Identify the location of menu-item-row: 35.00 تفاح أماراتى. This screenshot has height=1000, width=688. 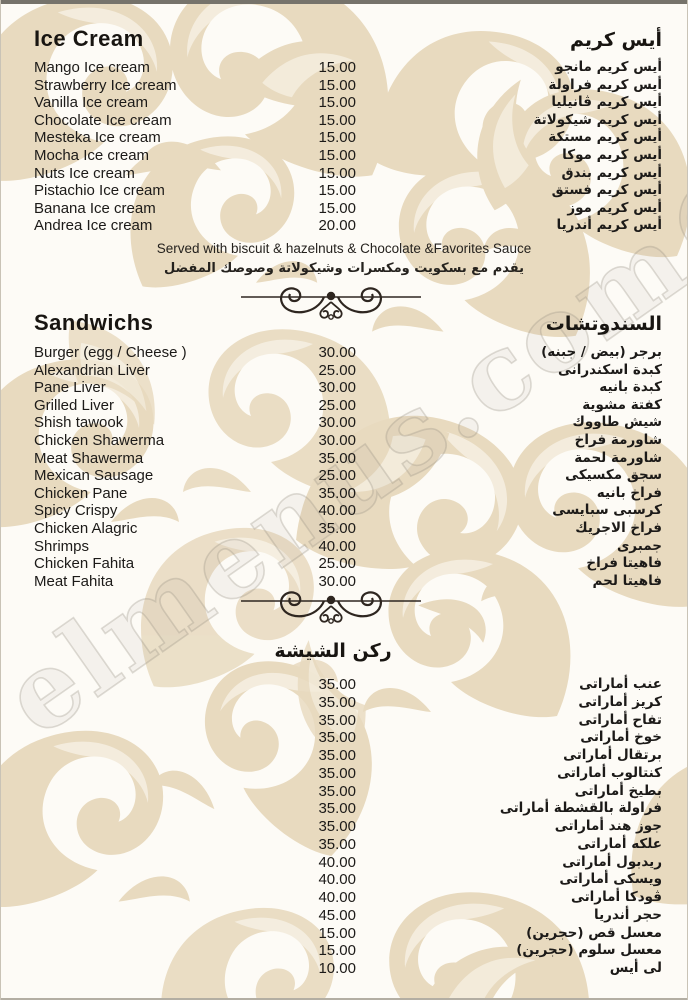
(348, 721).